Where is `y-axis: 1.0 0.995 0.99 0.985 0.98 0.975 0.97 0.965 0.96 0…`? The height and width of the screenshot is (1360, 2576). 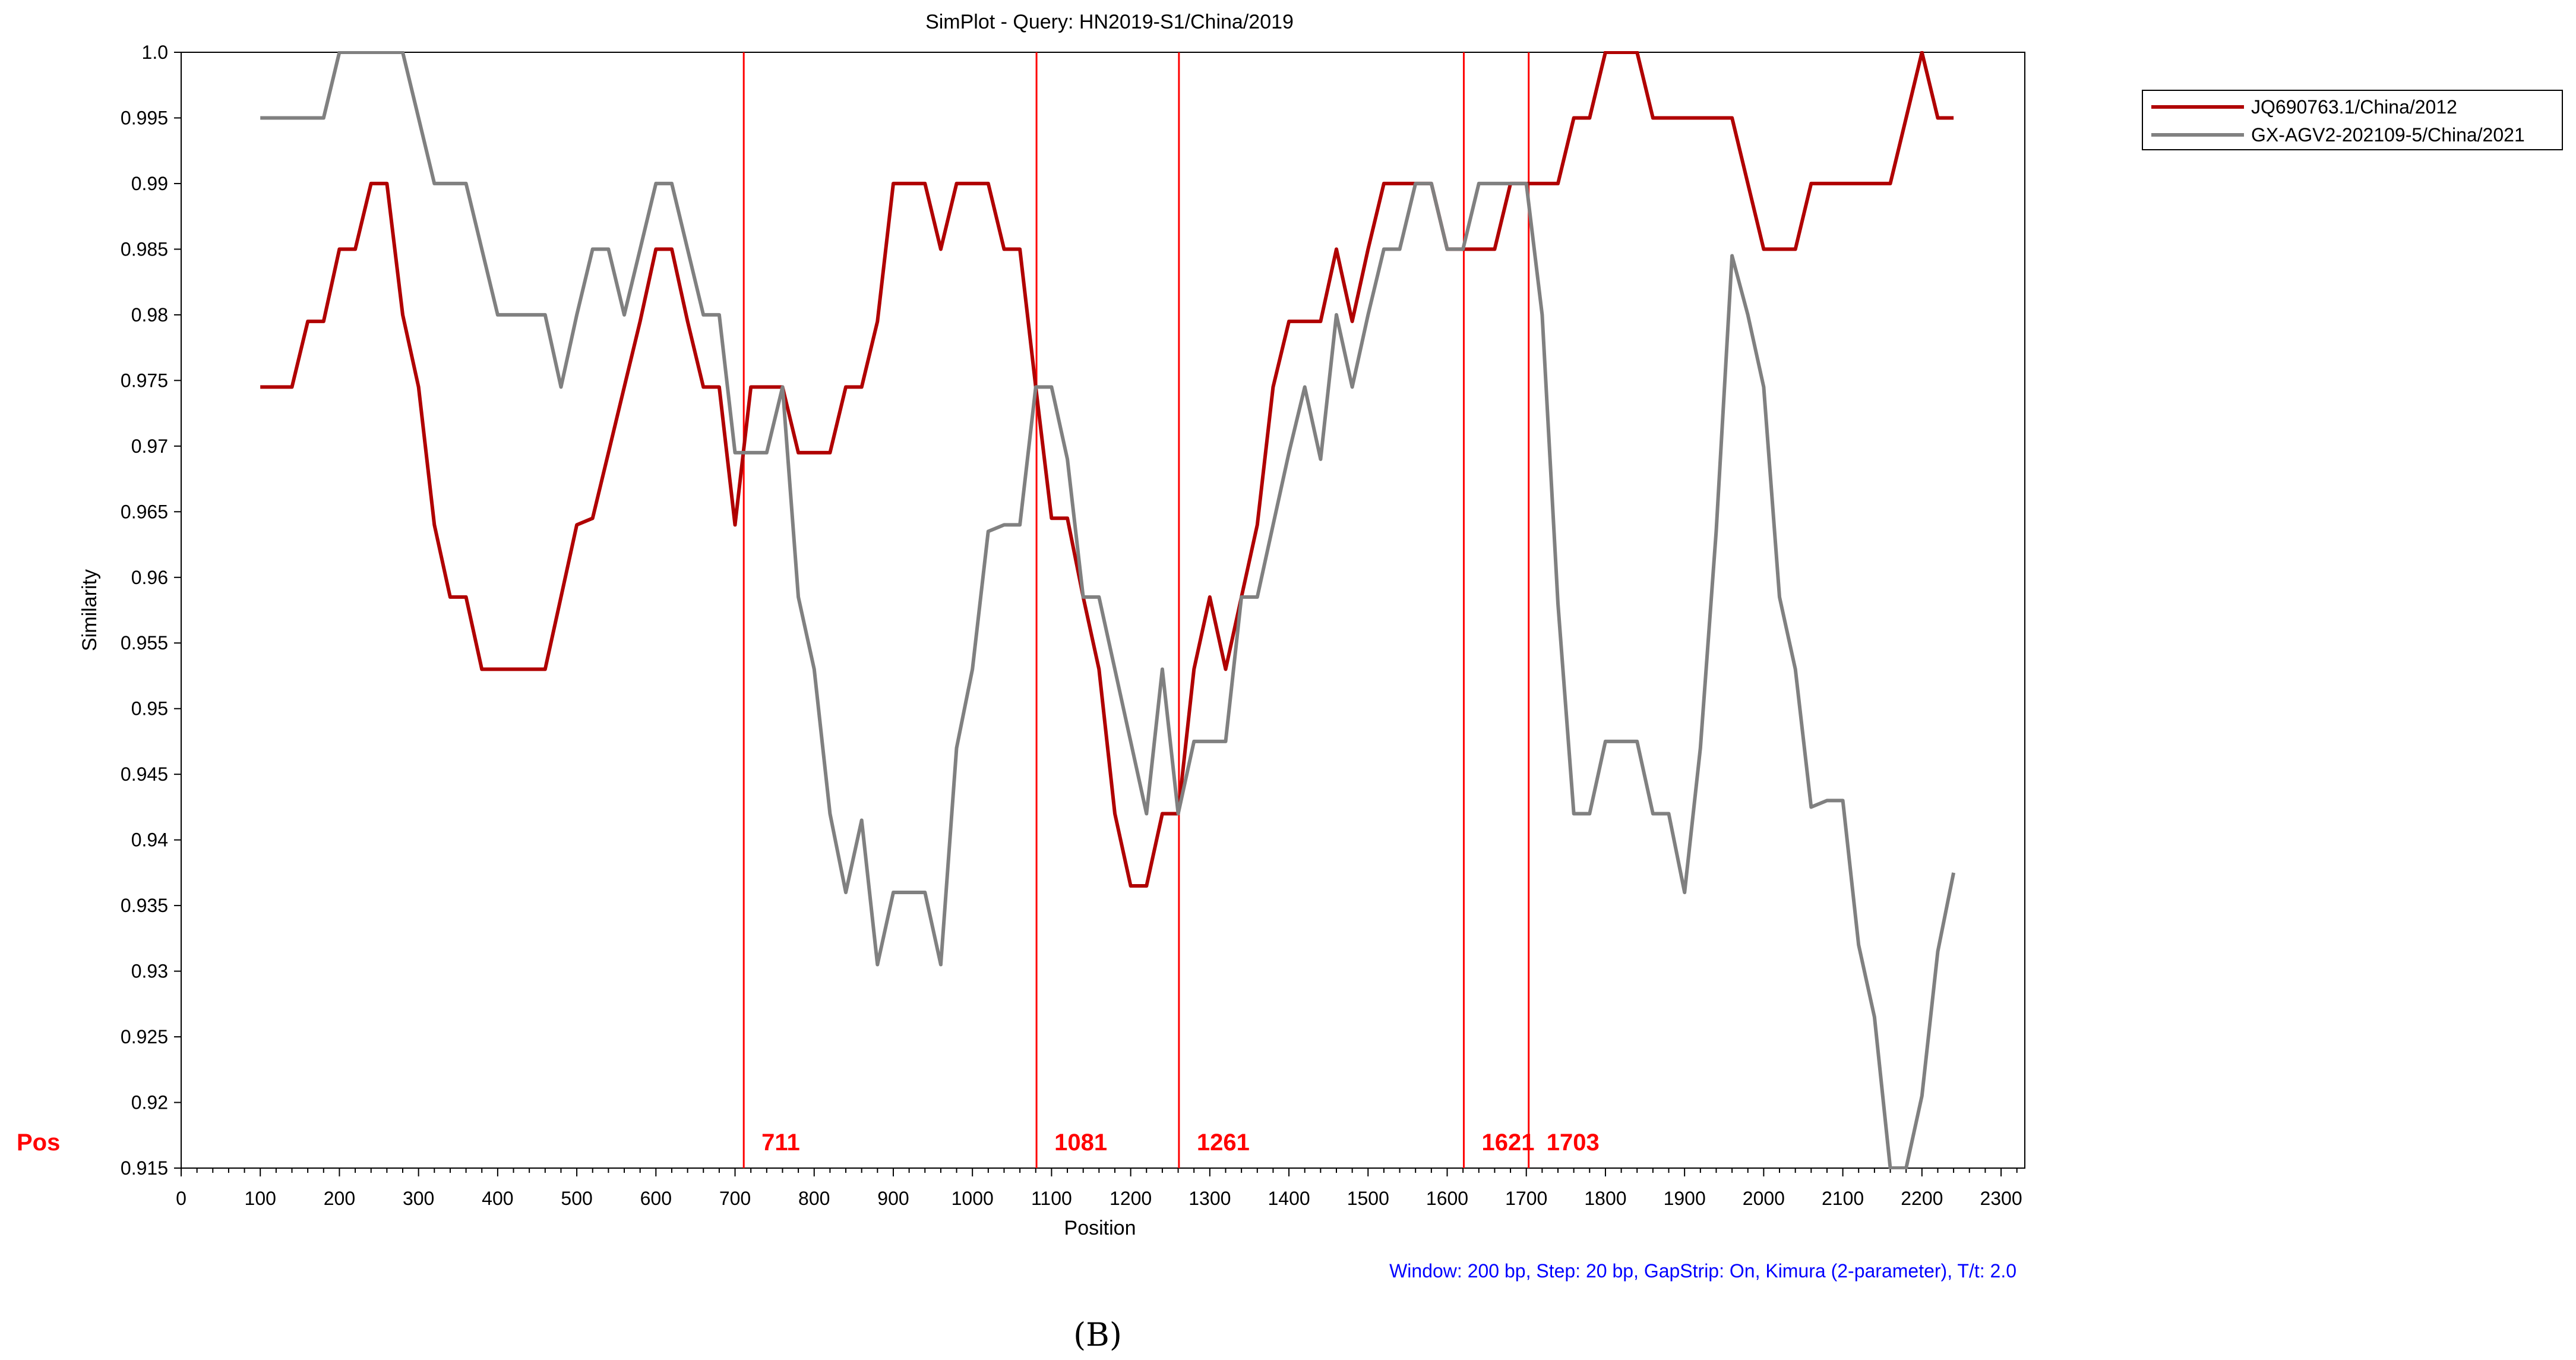
y-axis: 1.0 0.995 0.99 0.985 0.98 0.975 0.97 0.965 0.96 0… is located at coordinates (151, 610).